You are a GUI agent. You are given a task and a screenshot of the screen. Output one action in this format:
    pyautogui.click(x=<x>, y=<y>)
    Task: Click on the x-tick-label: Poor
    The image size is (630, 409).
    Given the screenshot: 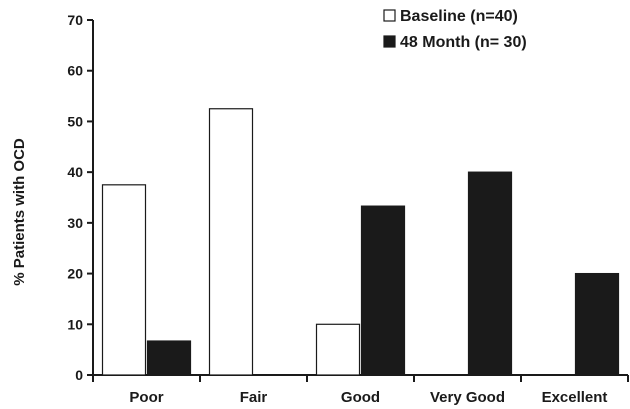 What is the action you would take?
    pyautogui.click(x=146, y=397)
    